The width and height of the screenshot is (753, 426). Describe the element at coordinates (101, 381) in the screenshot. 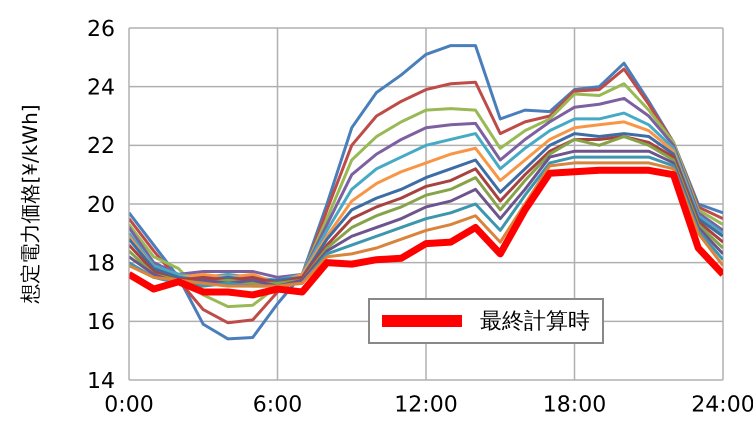

I see `y-tick-label: 14` at that location.